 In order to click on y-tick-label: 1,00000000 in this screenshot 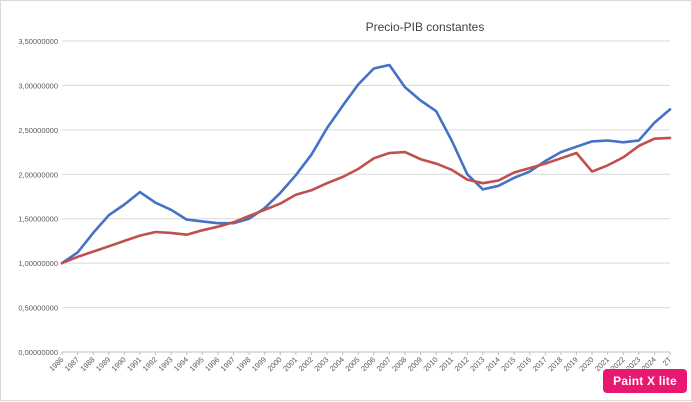, I will do `click(38, 263)`.